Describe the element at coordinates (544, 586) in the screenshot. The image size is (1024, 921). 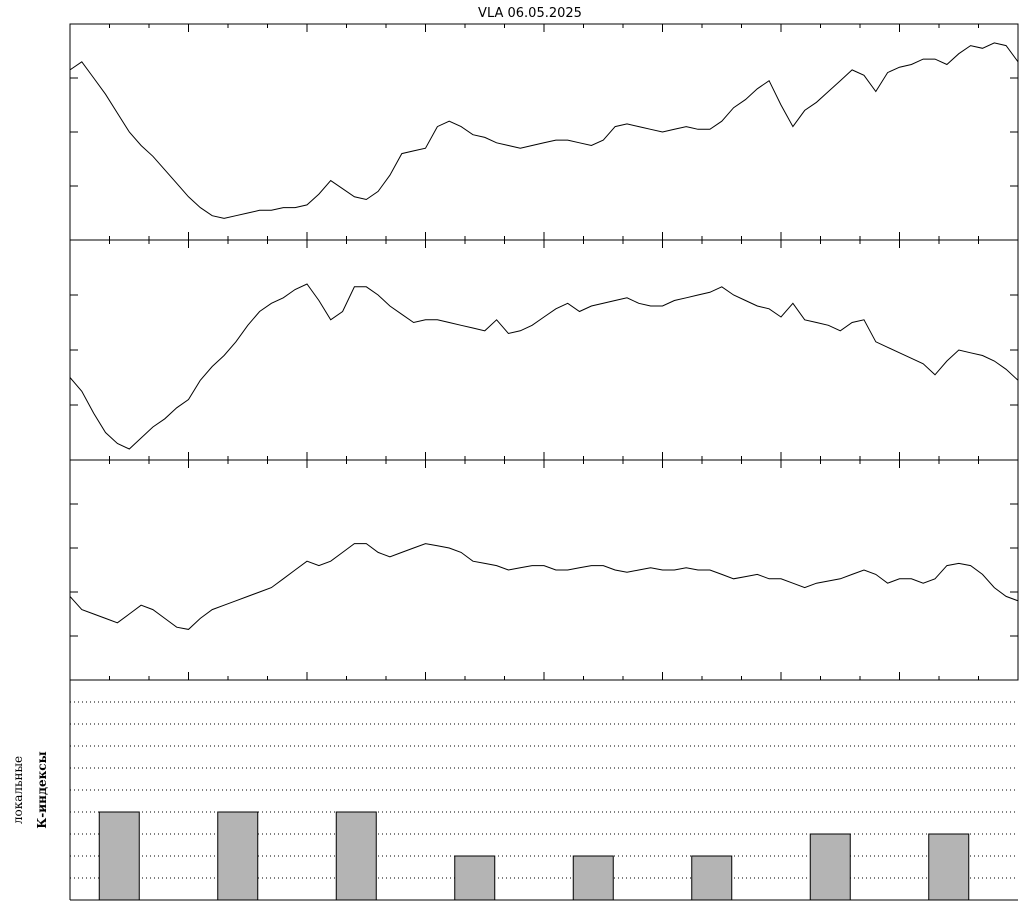
I see `series-line` at that location.